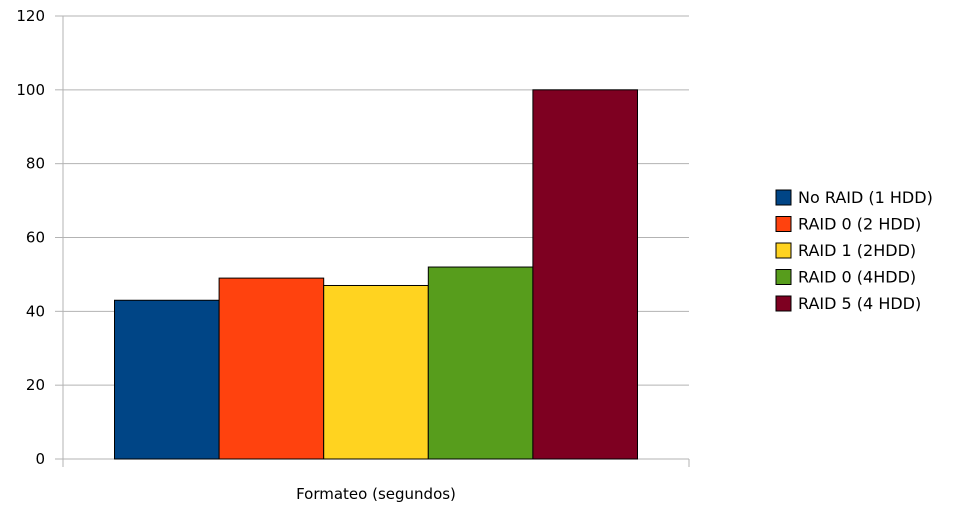 This screenshot has width=976, height=507. I want to click on bar-no-raid-1-hdd, so click(167, 379).